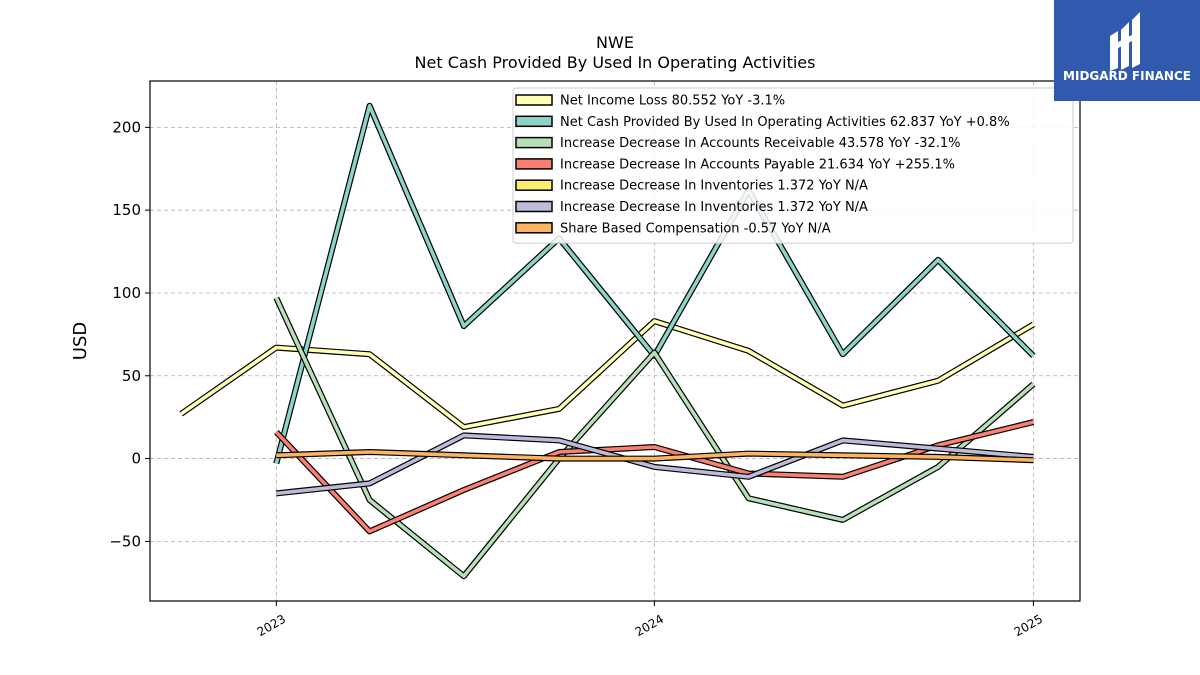 Image resolution: width=1200 pixels, height=675 pixels. I want to click on y-tick-label: 0, so click(136, 459).